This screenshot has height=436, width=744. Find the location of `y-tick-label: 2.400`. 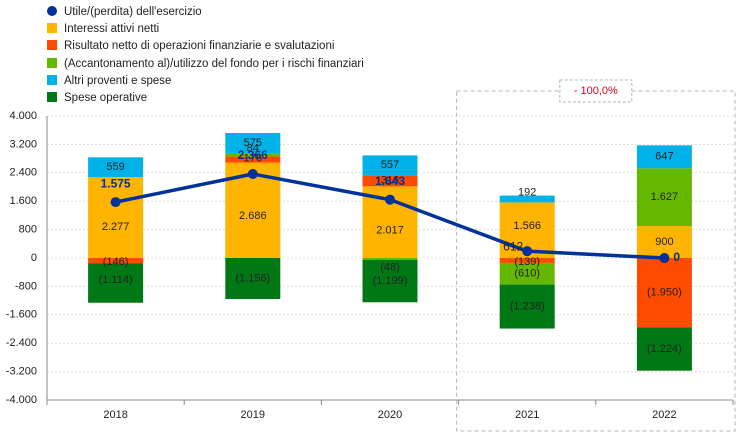

y-tick-label: 2.400 is located at coordinates (23, 173).